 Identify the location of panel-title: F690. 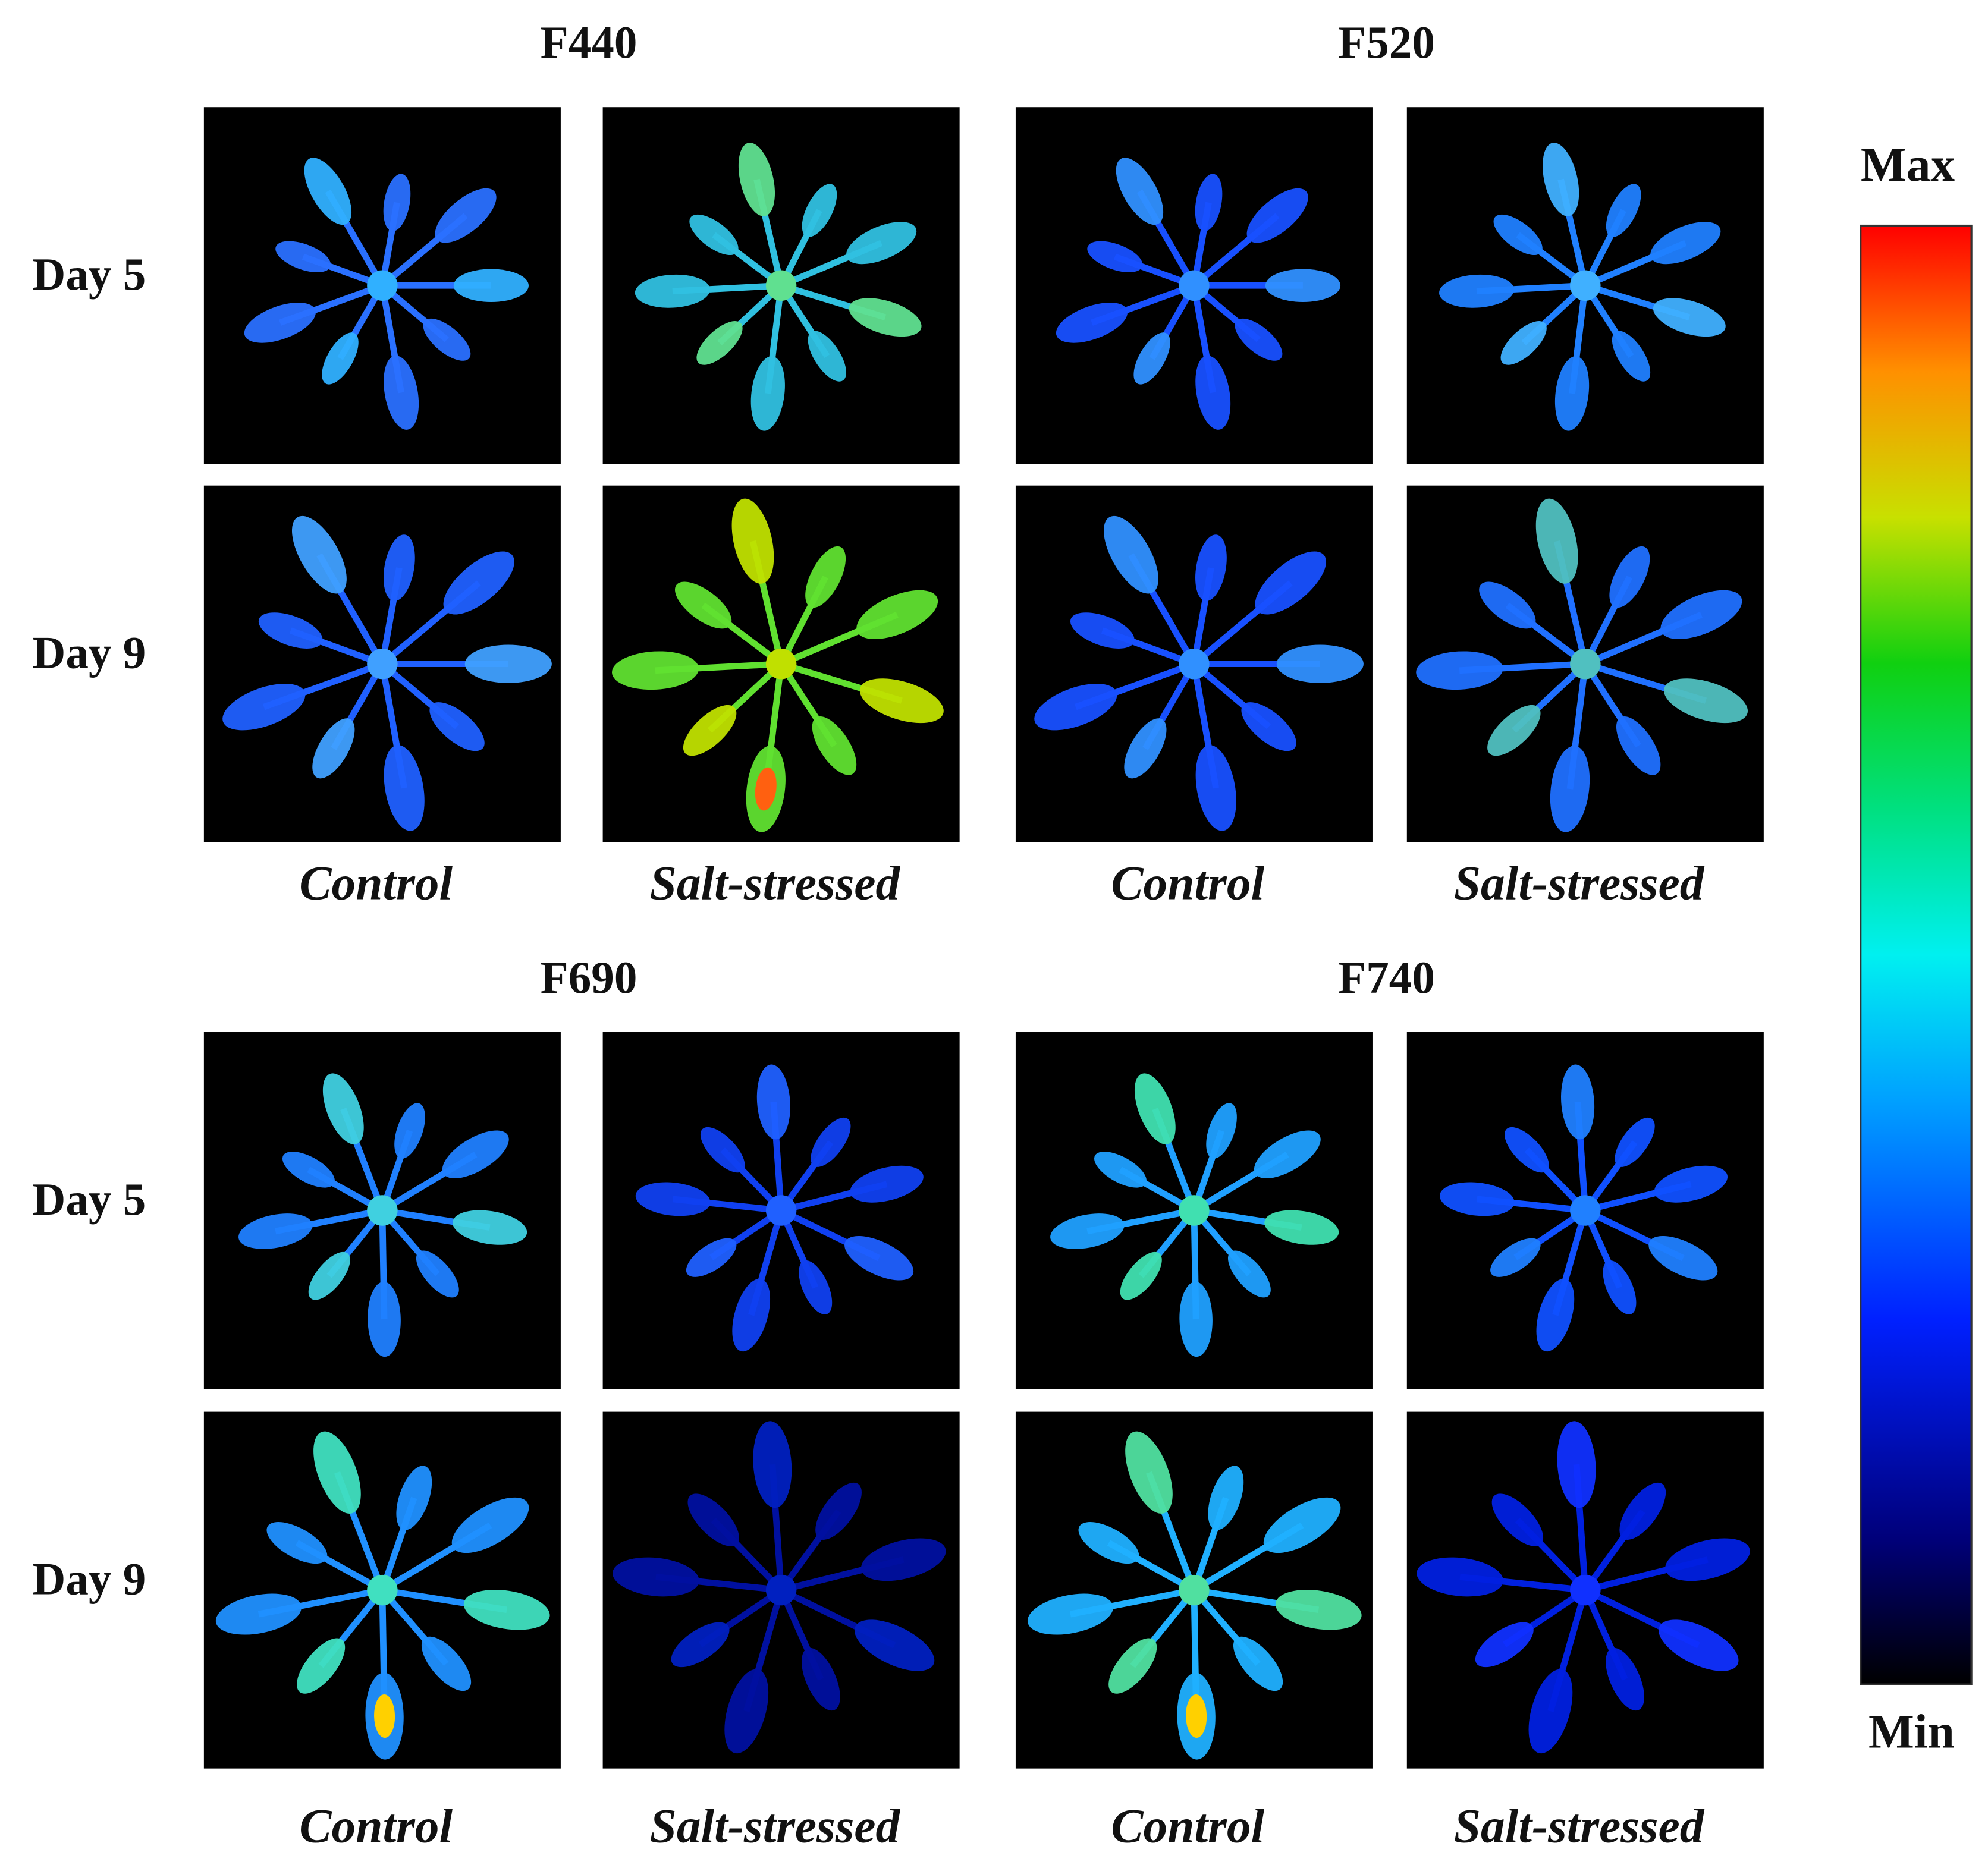
(589, 977).